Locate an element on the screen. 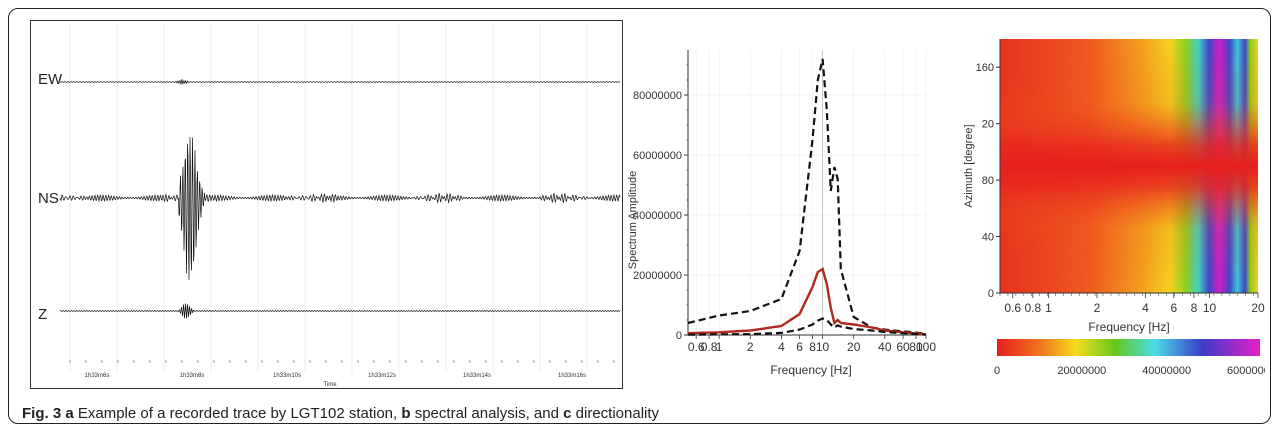 Image resolution: width=1281 pixels, height=434 pixels. time-tick-label: 1h33m14s is located at coordinates (477, 376).